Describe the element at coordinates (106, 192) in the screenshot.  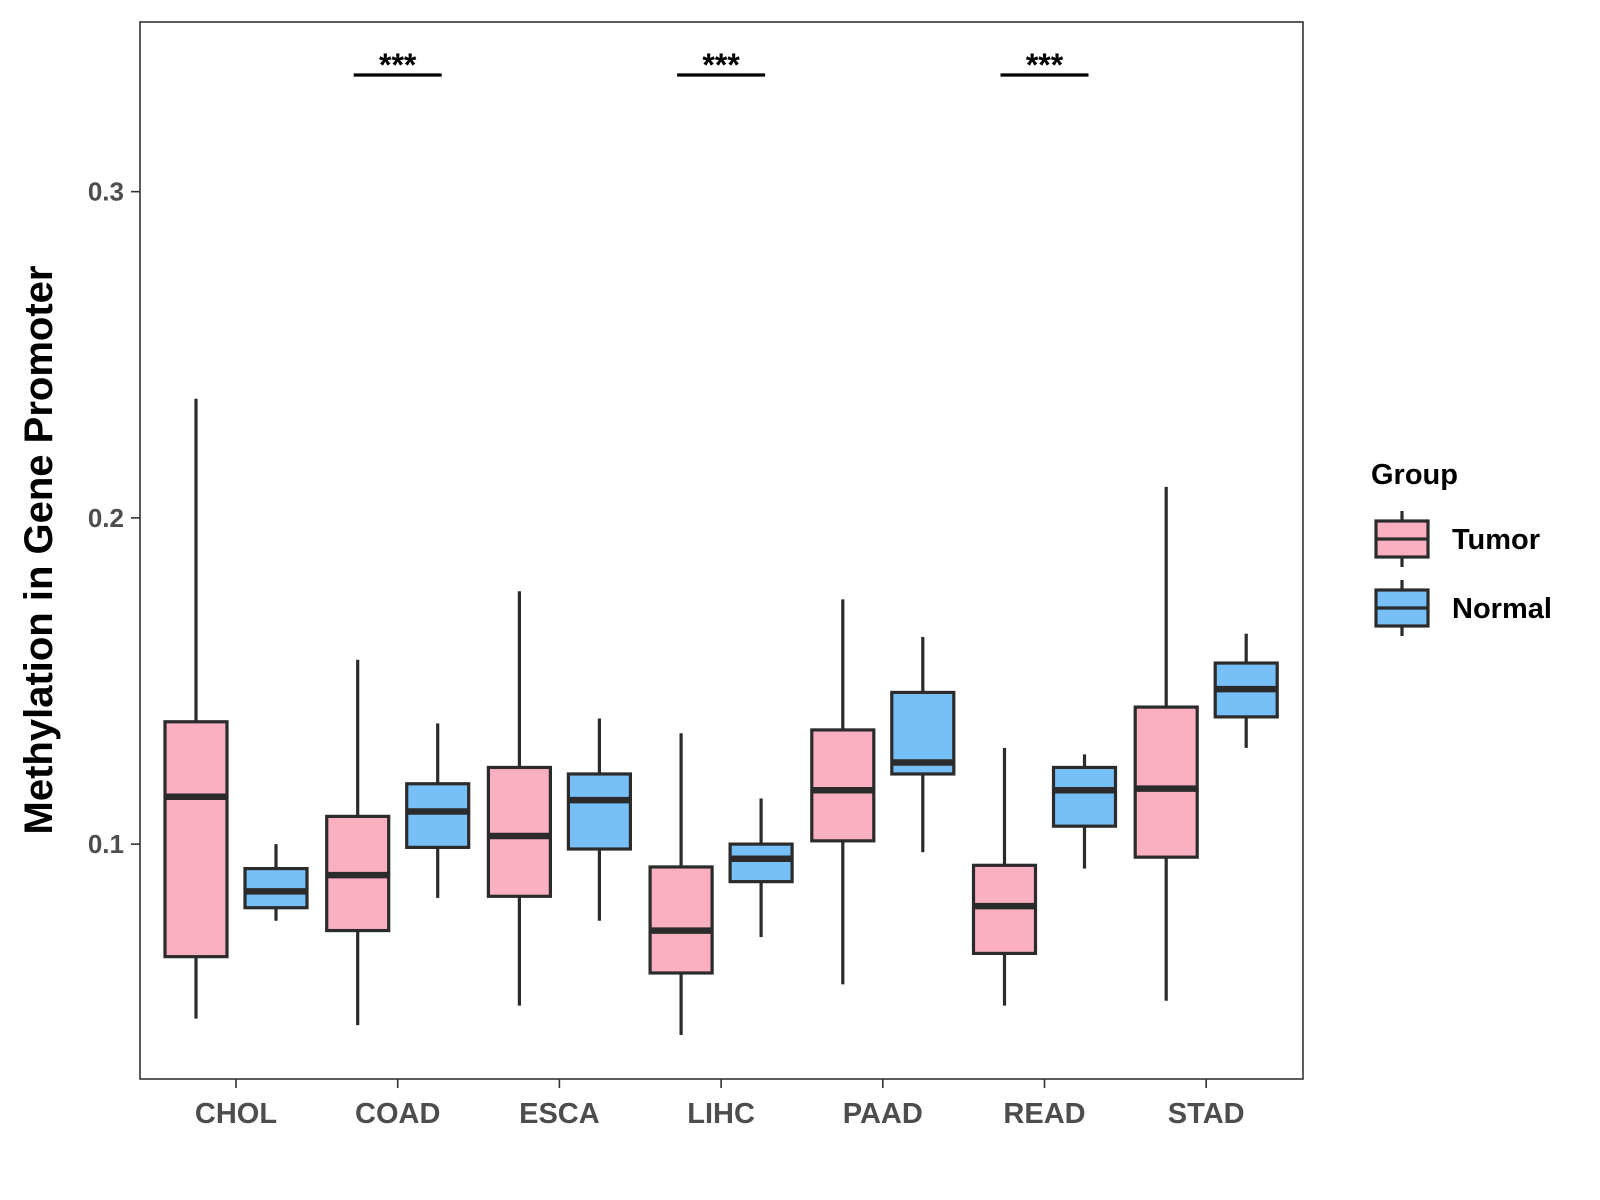
I see `y-tick-label: 0.3` at that location.